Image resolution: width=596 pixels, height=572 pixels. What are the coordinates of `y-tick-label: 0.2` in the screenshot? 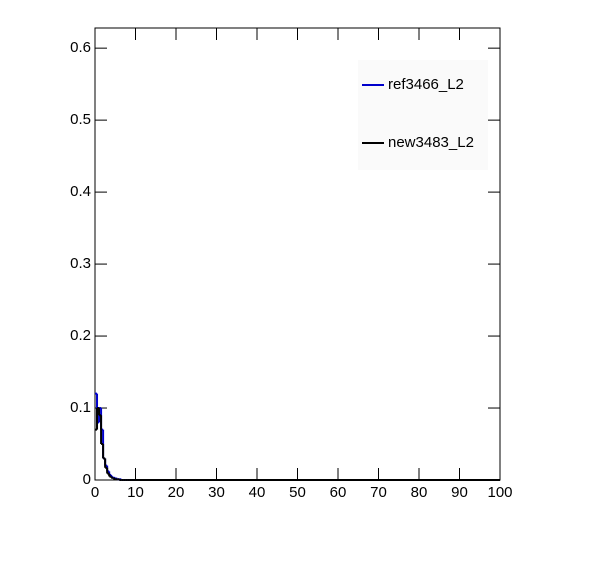 It's located at (80, 335).